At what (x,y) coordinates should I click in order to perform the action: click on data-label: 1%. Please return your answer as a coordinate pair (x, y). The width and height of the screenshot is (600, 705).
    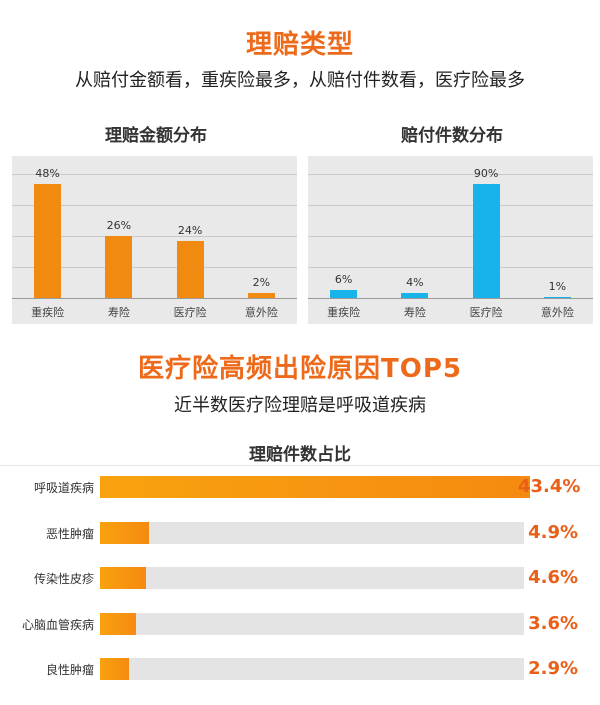
    Looking at the image, I should click on (557, 286).